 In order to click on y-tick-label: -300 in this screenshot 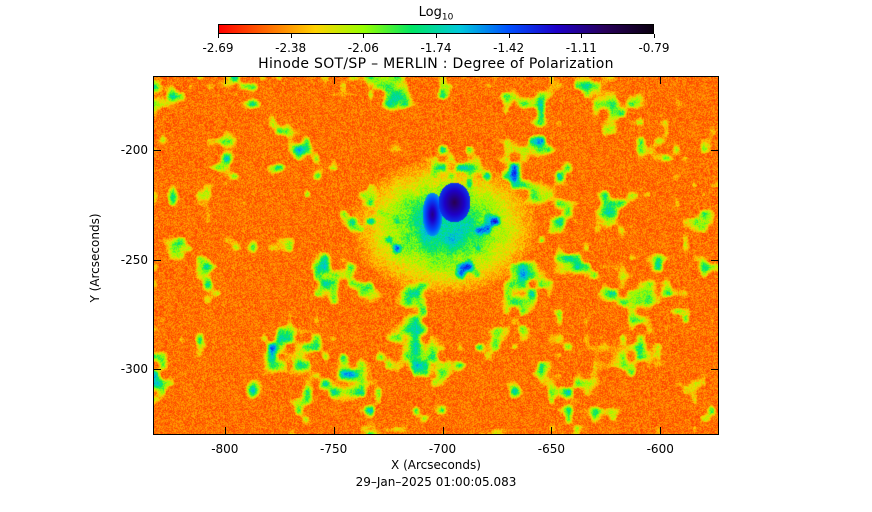, I will do `click(134, 369)`.